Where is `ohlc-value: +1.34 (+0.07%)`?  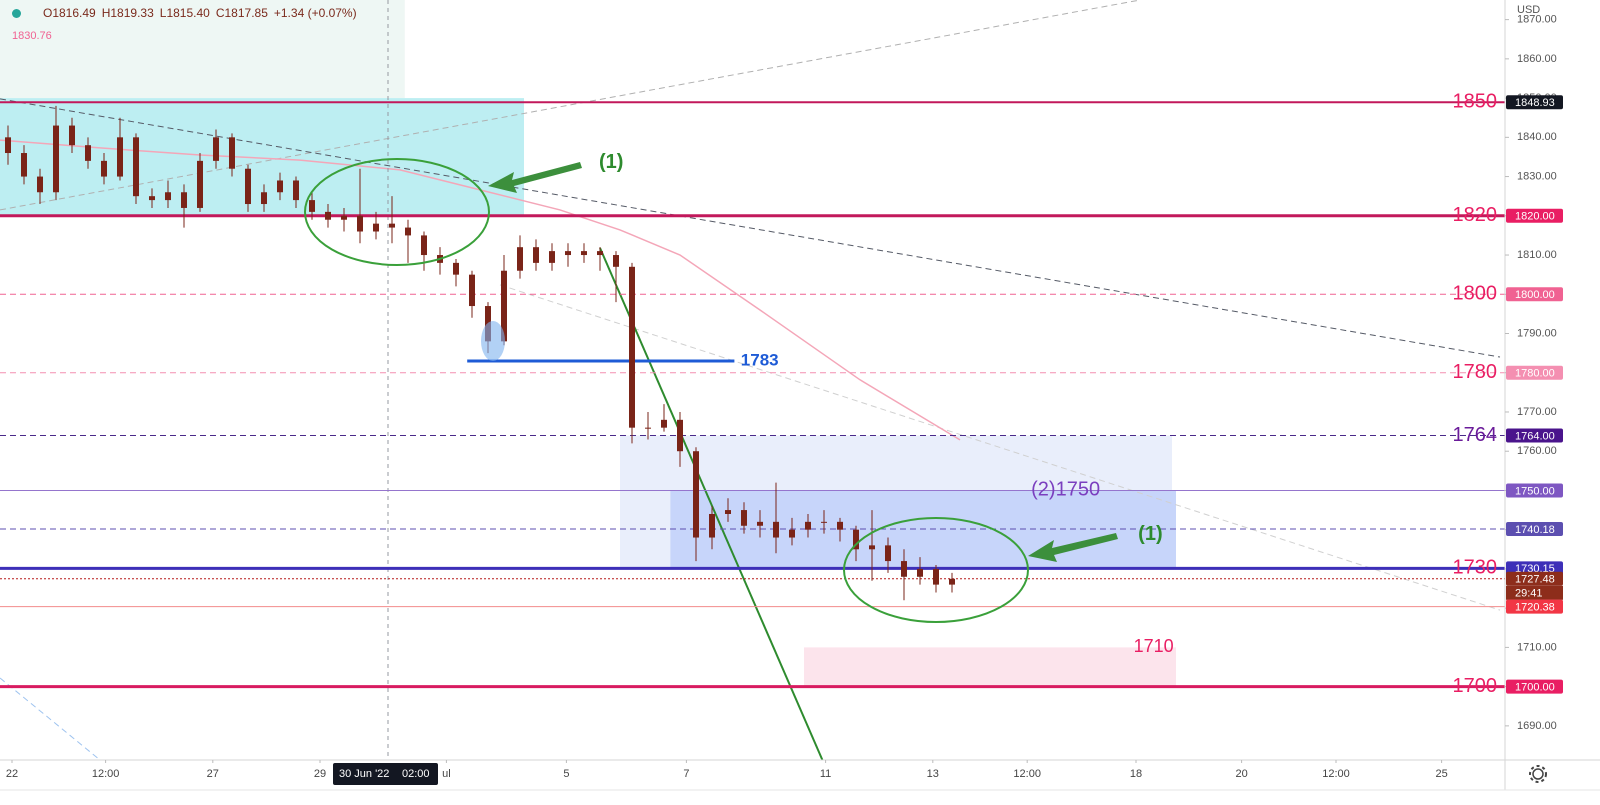
ohlc-value: +1.34 (+0.07%) is located at coordinates (315, 13).